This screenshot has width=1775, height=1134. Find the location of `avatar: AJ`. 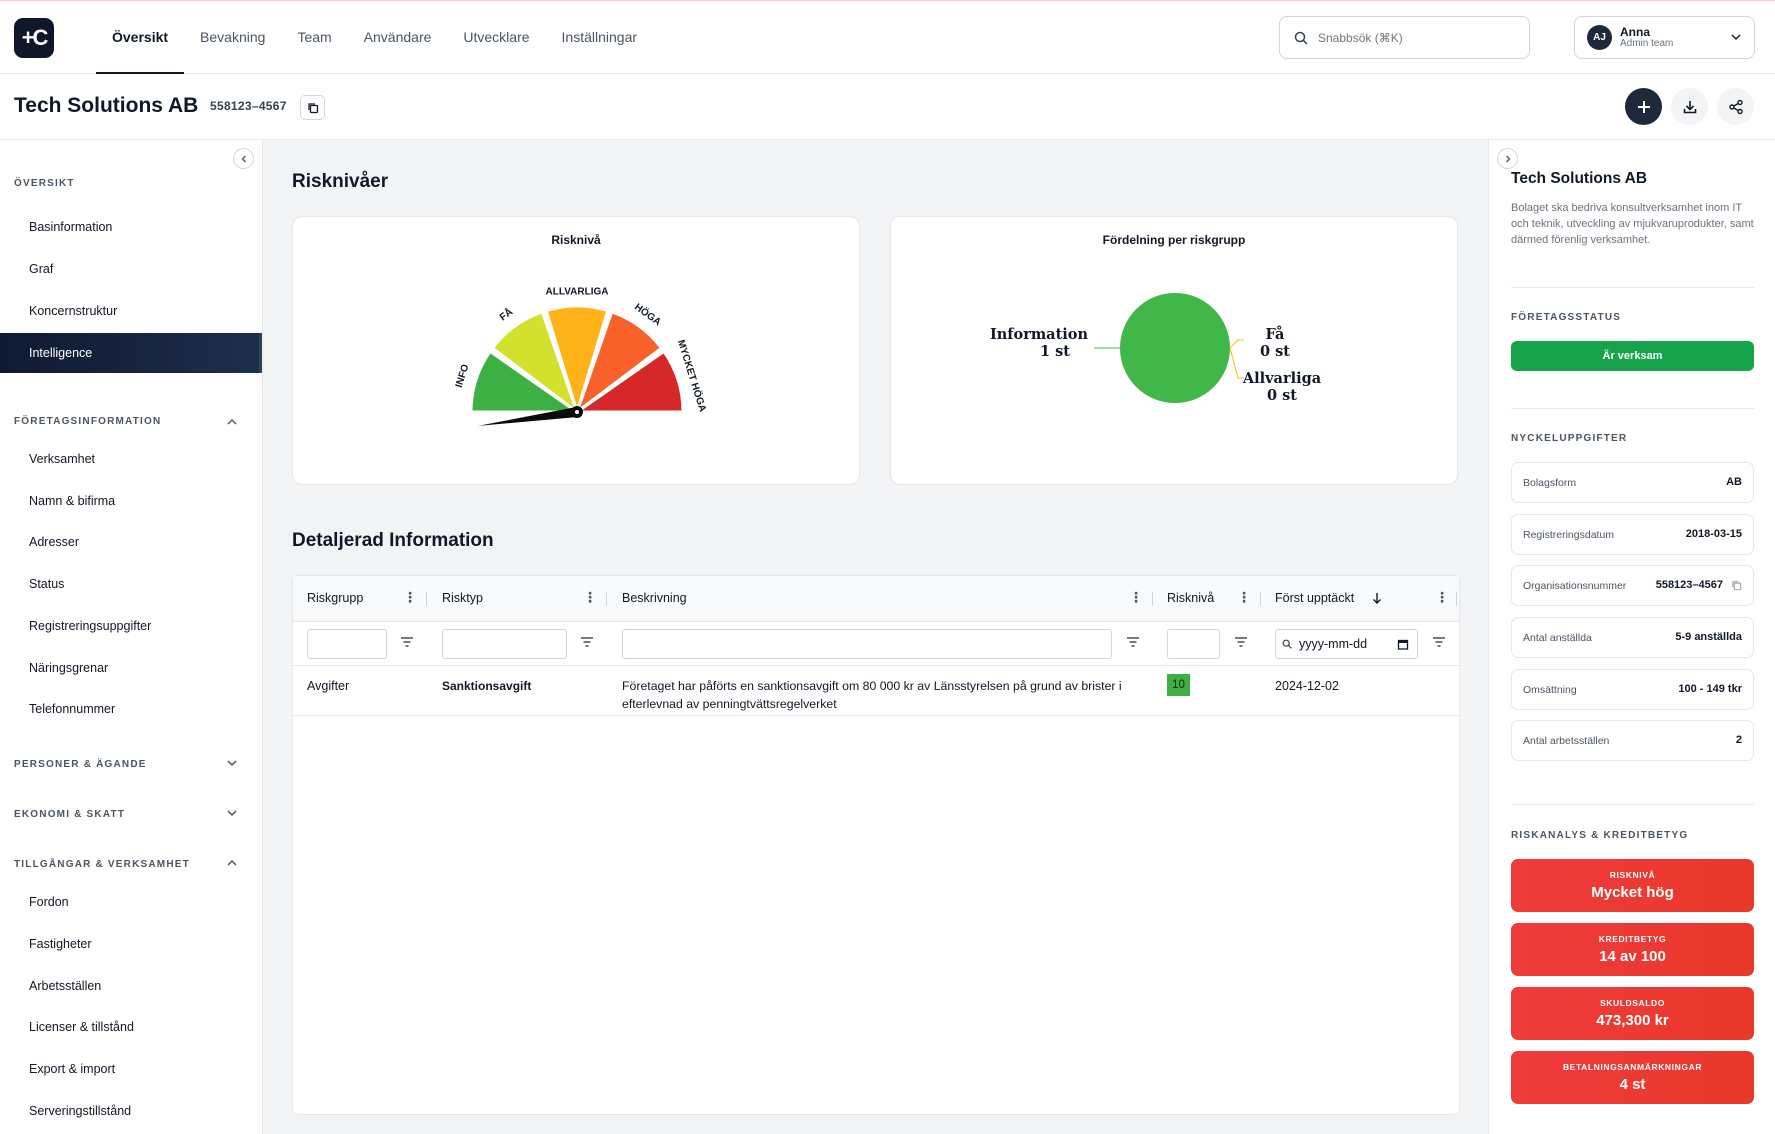

avatar: AJ is located at coordinates (1599, 37).